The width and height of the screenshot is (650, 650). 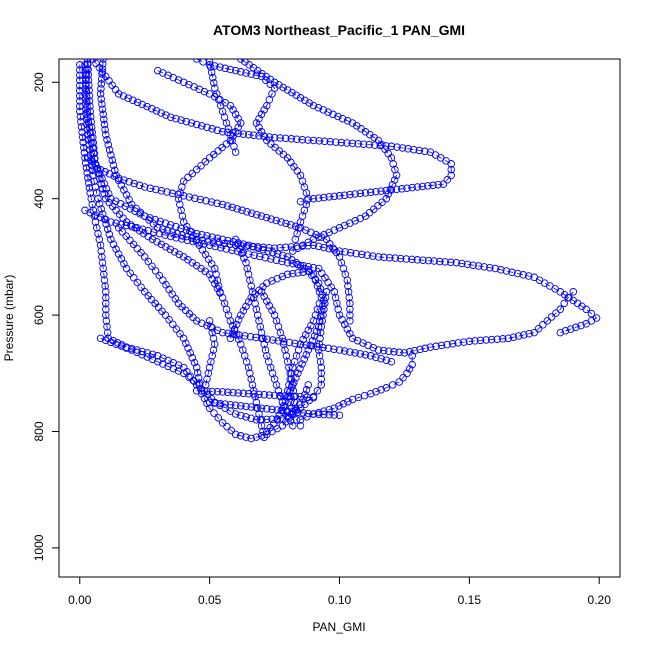 What do you see at coordinates (600, 600) in the screenshot?
I see `x-tick-label: 0.20` at bounding box center [600, 600].